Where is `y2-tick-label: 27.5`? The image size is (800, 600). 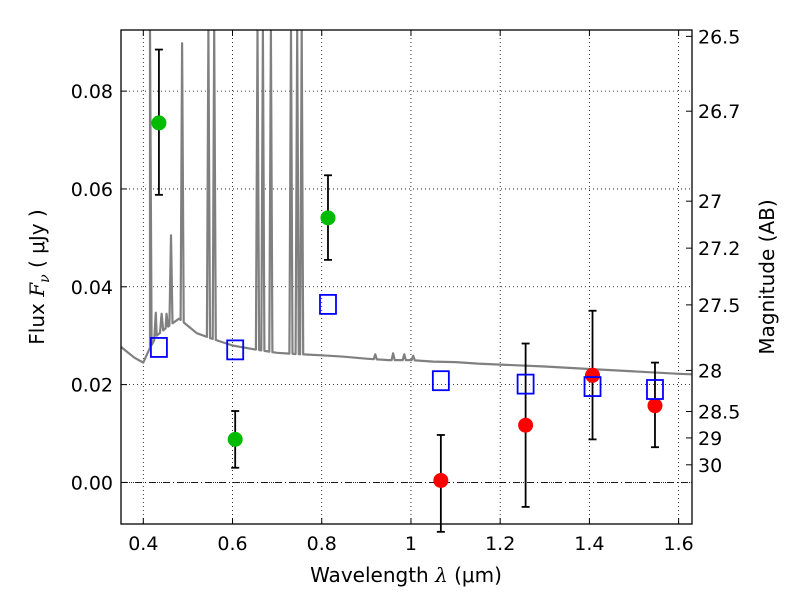
y2-tick-label: 27.5 is located at coordinates (719, 306).